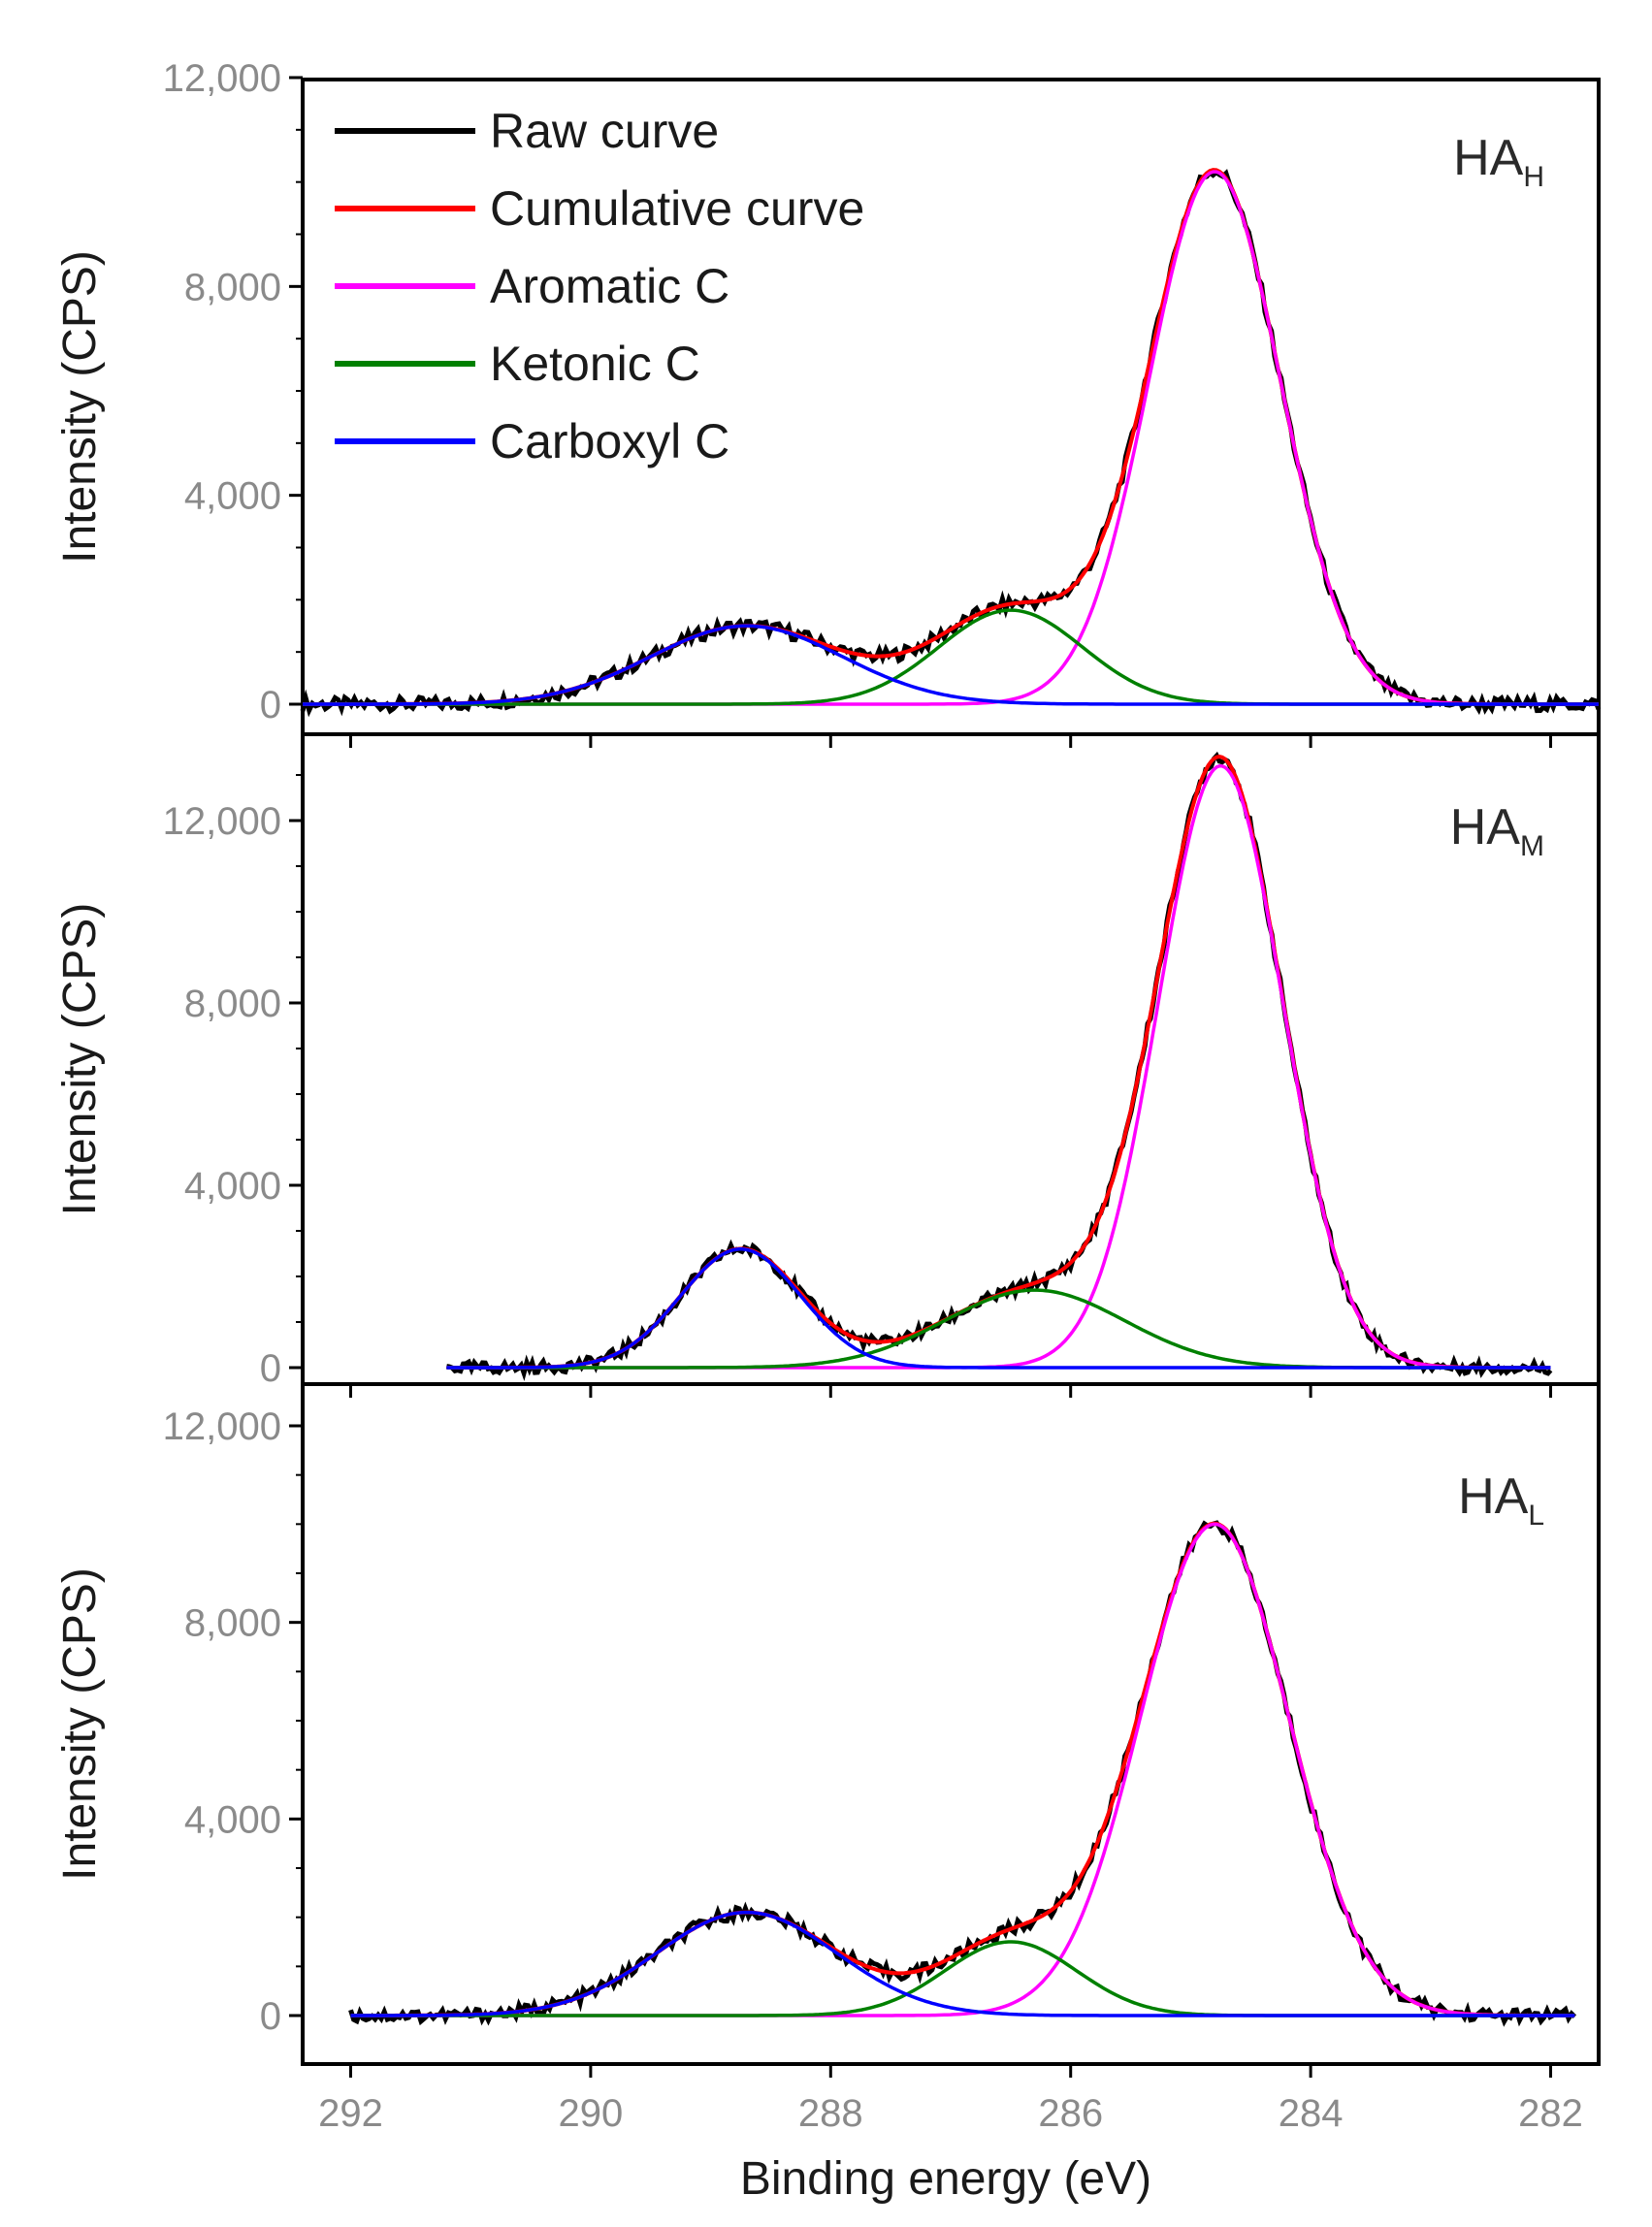  I want to click on legend-label: Ketonic C, so click(595, 364).